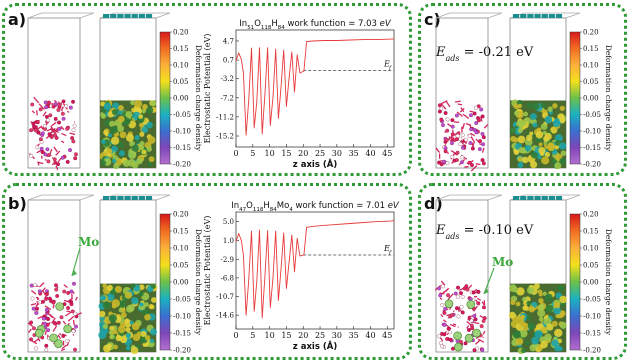  What do you see at coordinates (181, 266) in the screenshot?
I see `colorbar-tick-label: 0.05` at bounding box center [181, 266].